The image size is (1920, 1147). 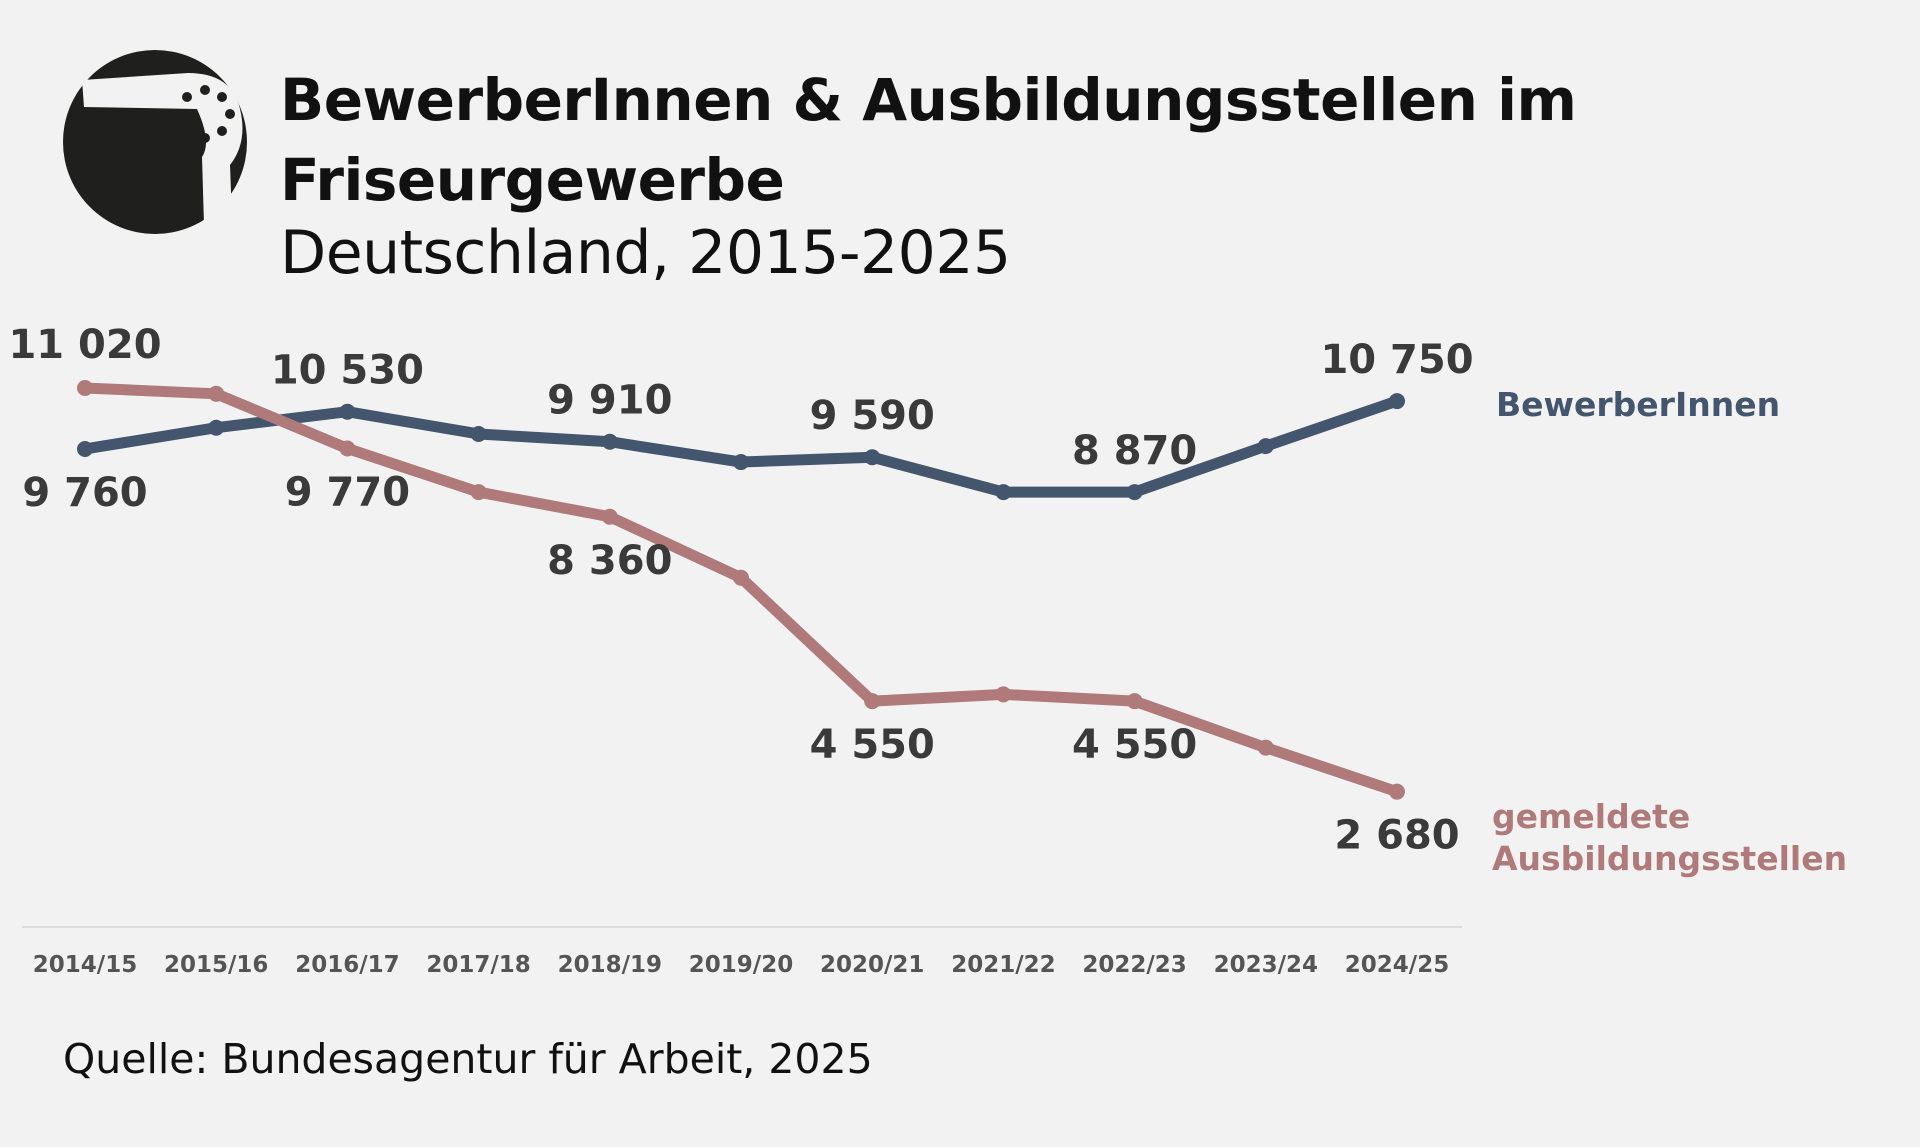 I want to click on x-tick-label: 2015/16, so click(x=216, y=965).